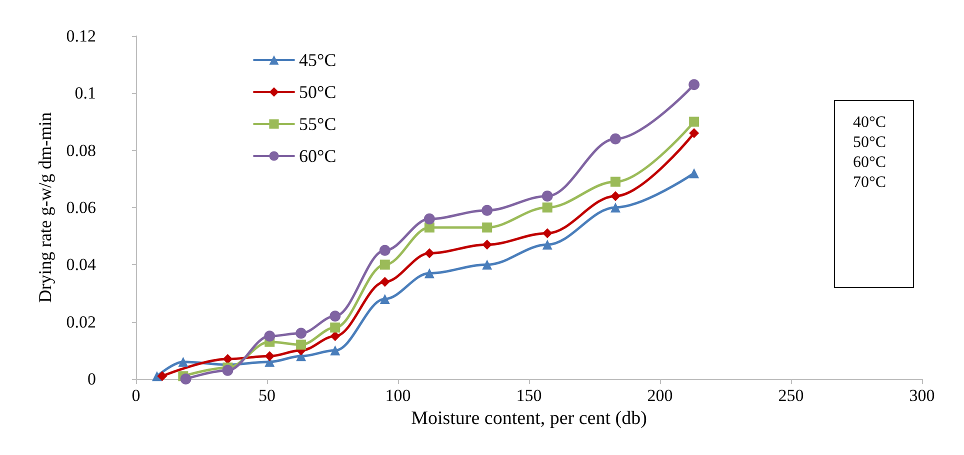 The image size is (964, 455). I want to click on x-tick-label: 0, so click(136, 395).